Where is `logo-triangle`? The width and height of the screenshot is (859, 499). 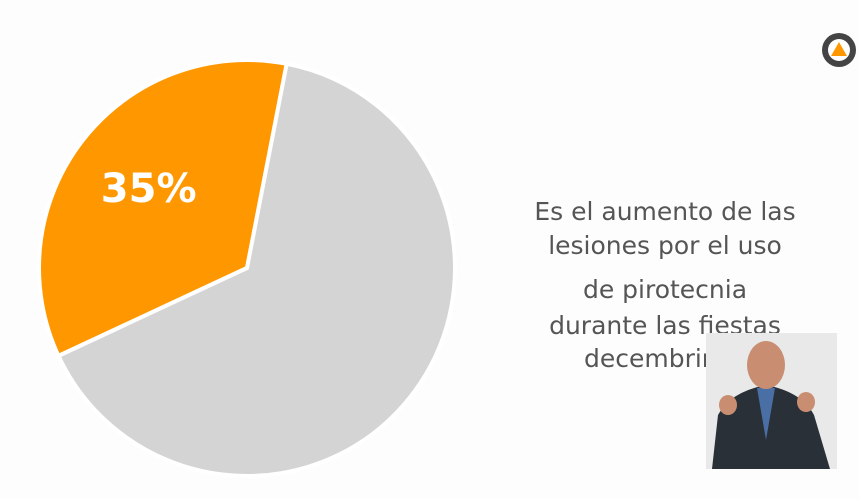
logo-triangle is located at coordinates (839, 49).